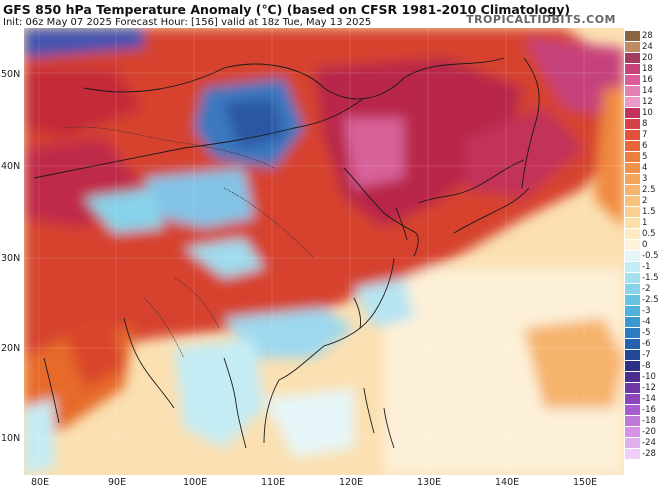  I want to click on colorbar-level-label: -18, so click(649, 421).